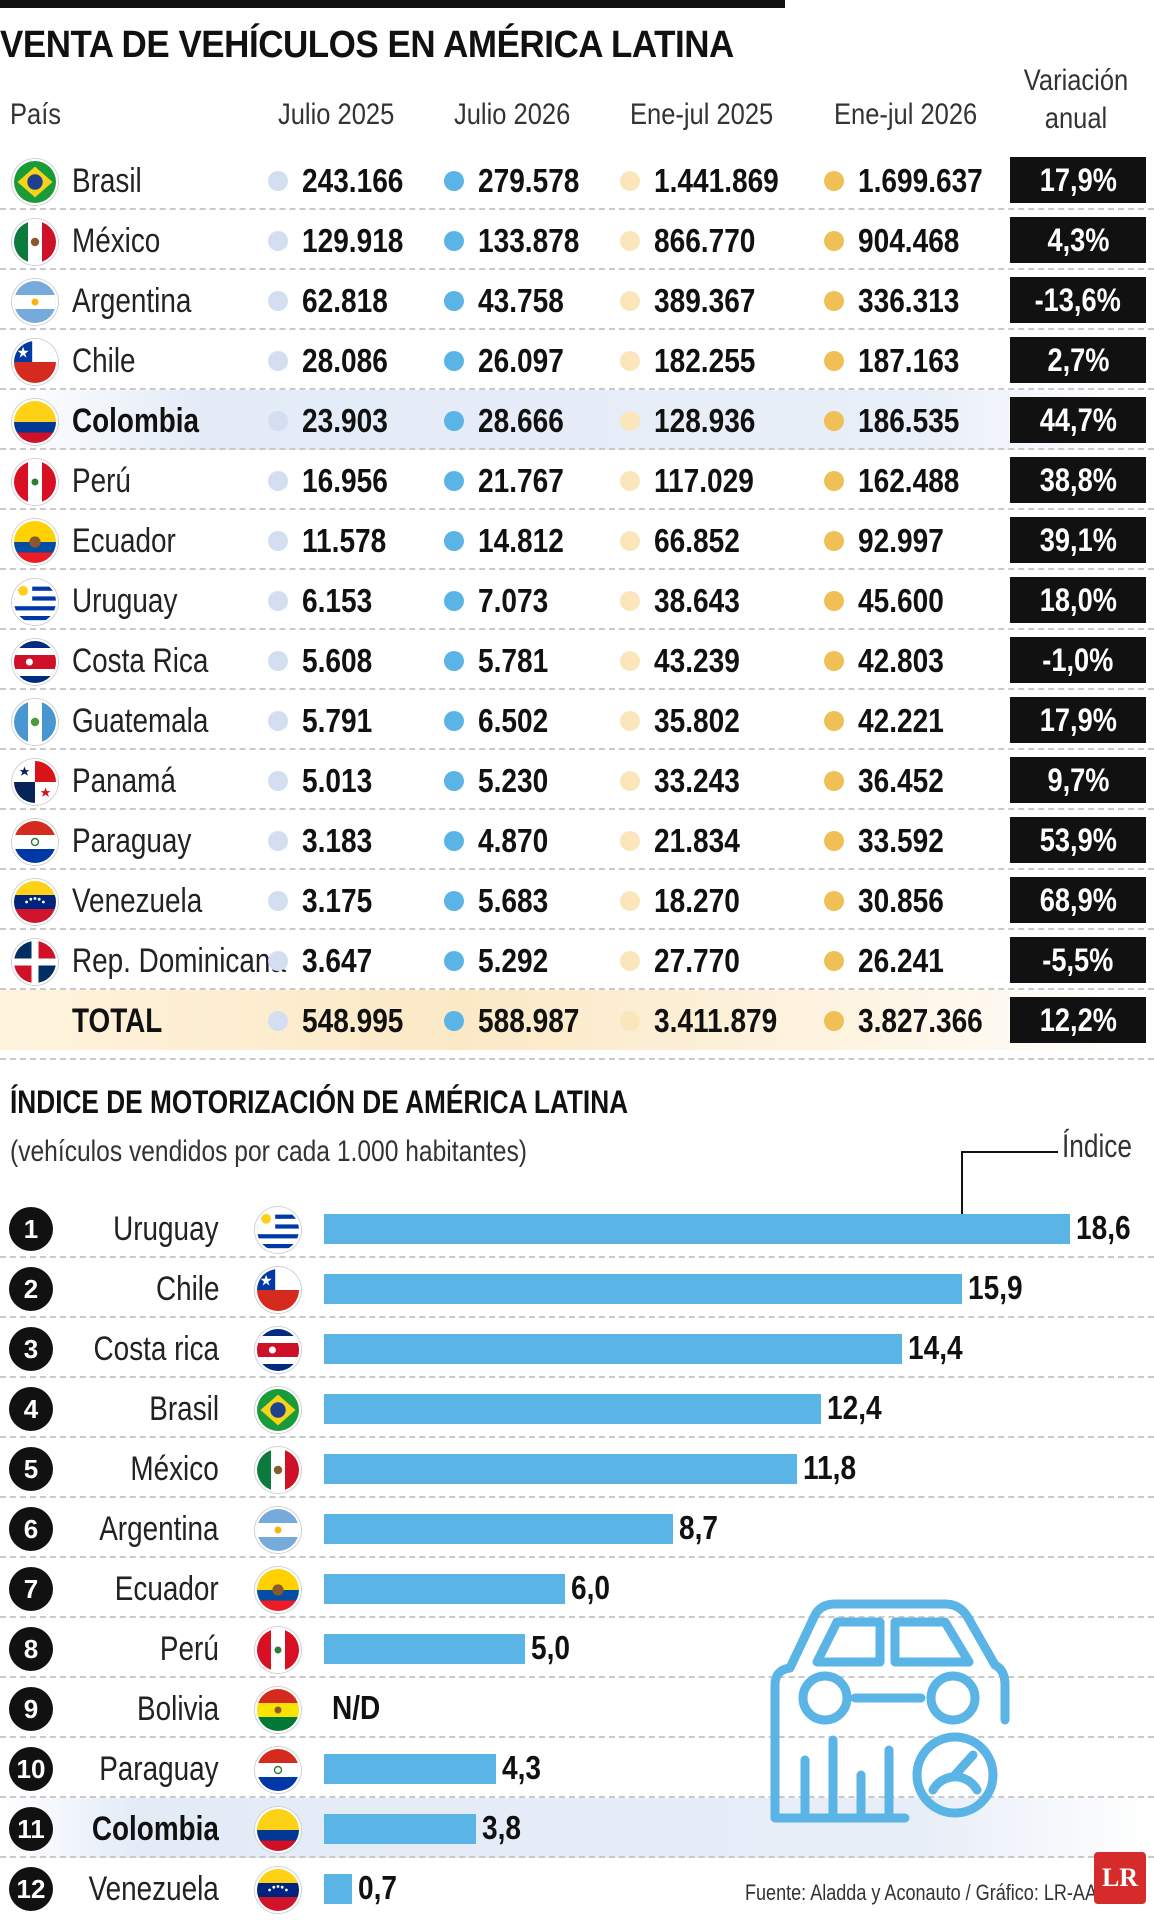  I want to click on country-name: Guatemala, so click(140, 721).